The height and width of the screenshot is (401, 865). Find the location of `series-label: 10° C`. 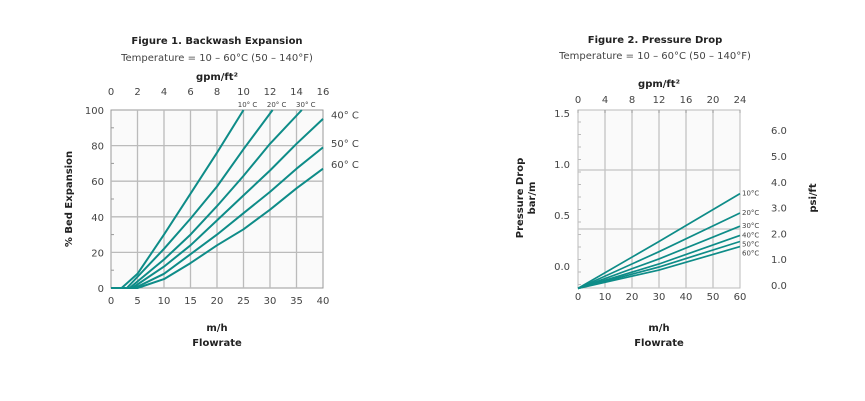

series-label: 10° C is located at coordinates (248, 105).